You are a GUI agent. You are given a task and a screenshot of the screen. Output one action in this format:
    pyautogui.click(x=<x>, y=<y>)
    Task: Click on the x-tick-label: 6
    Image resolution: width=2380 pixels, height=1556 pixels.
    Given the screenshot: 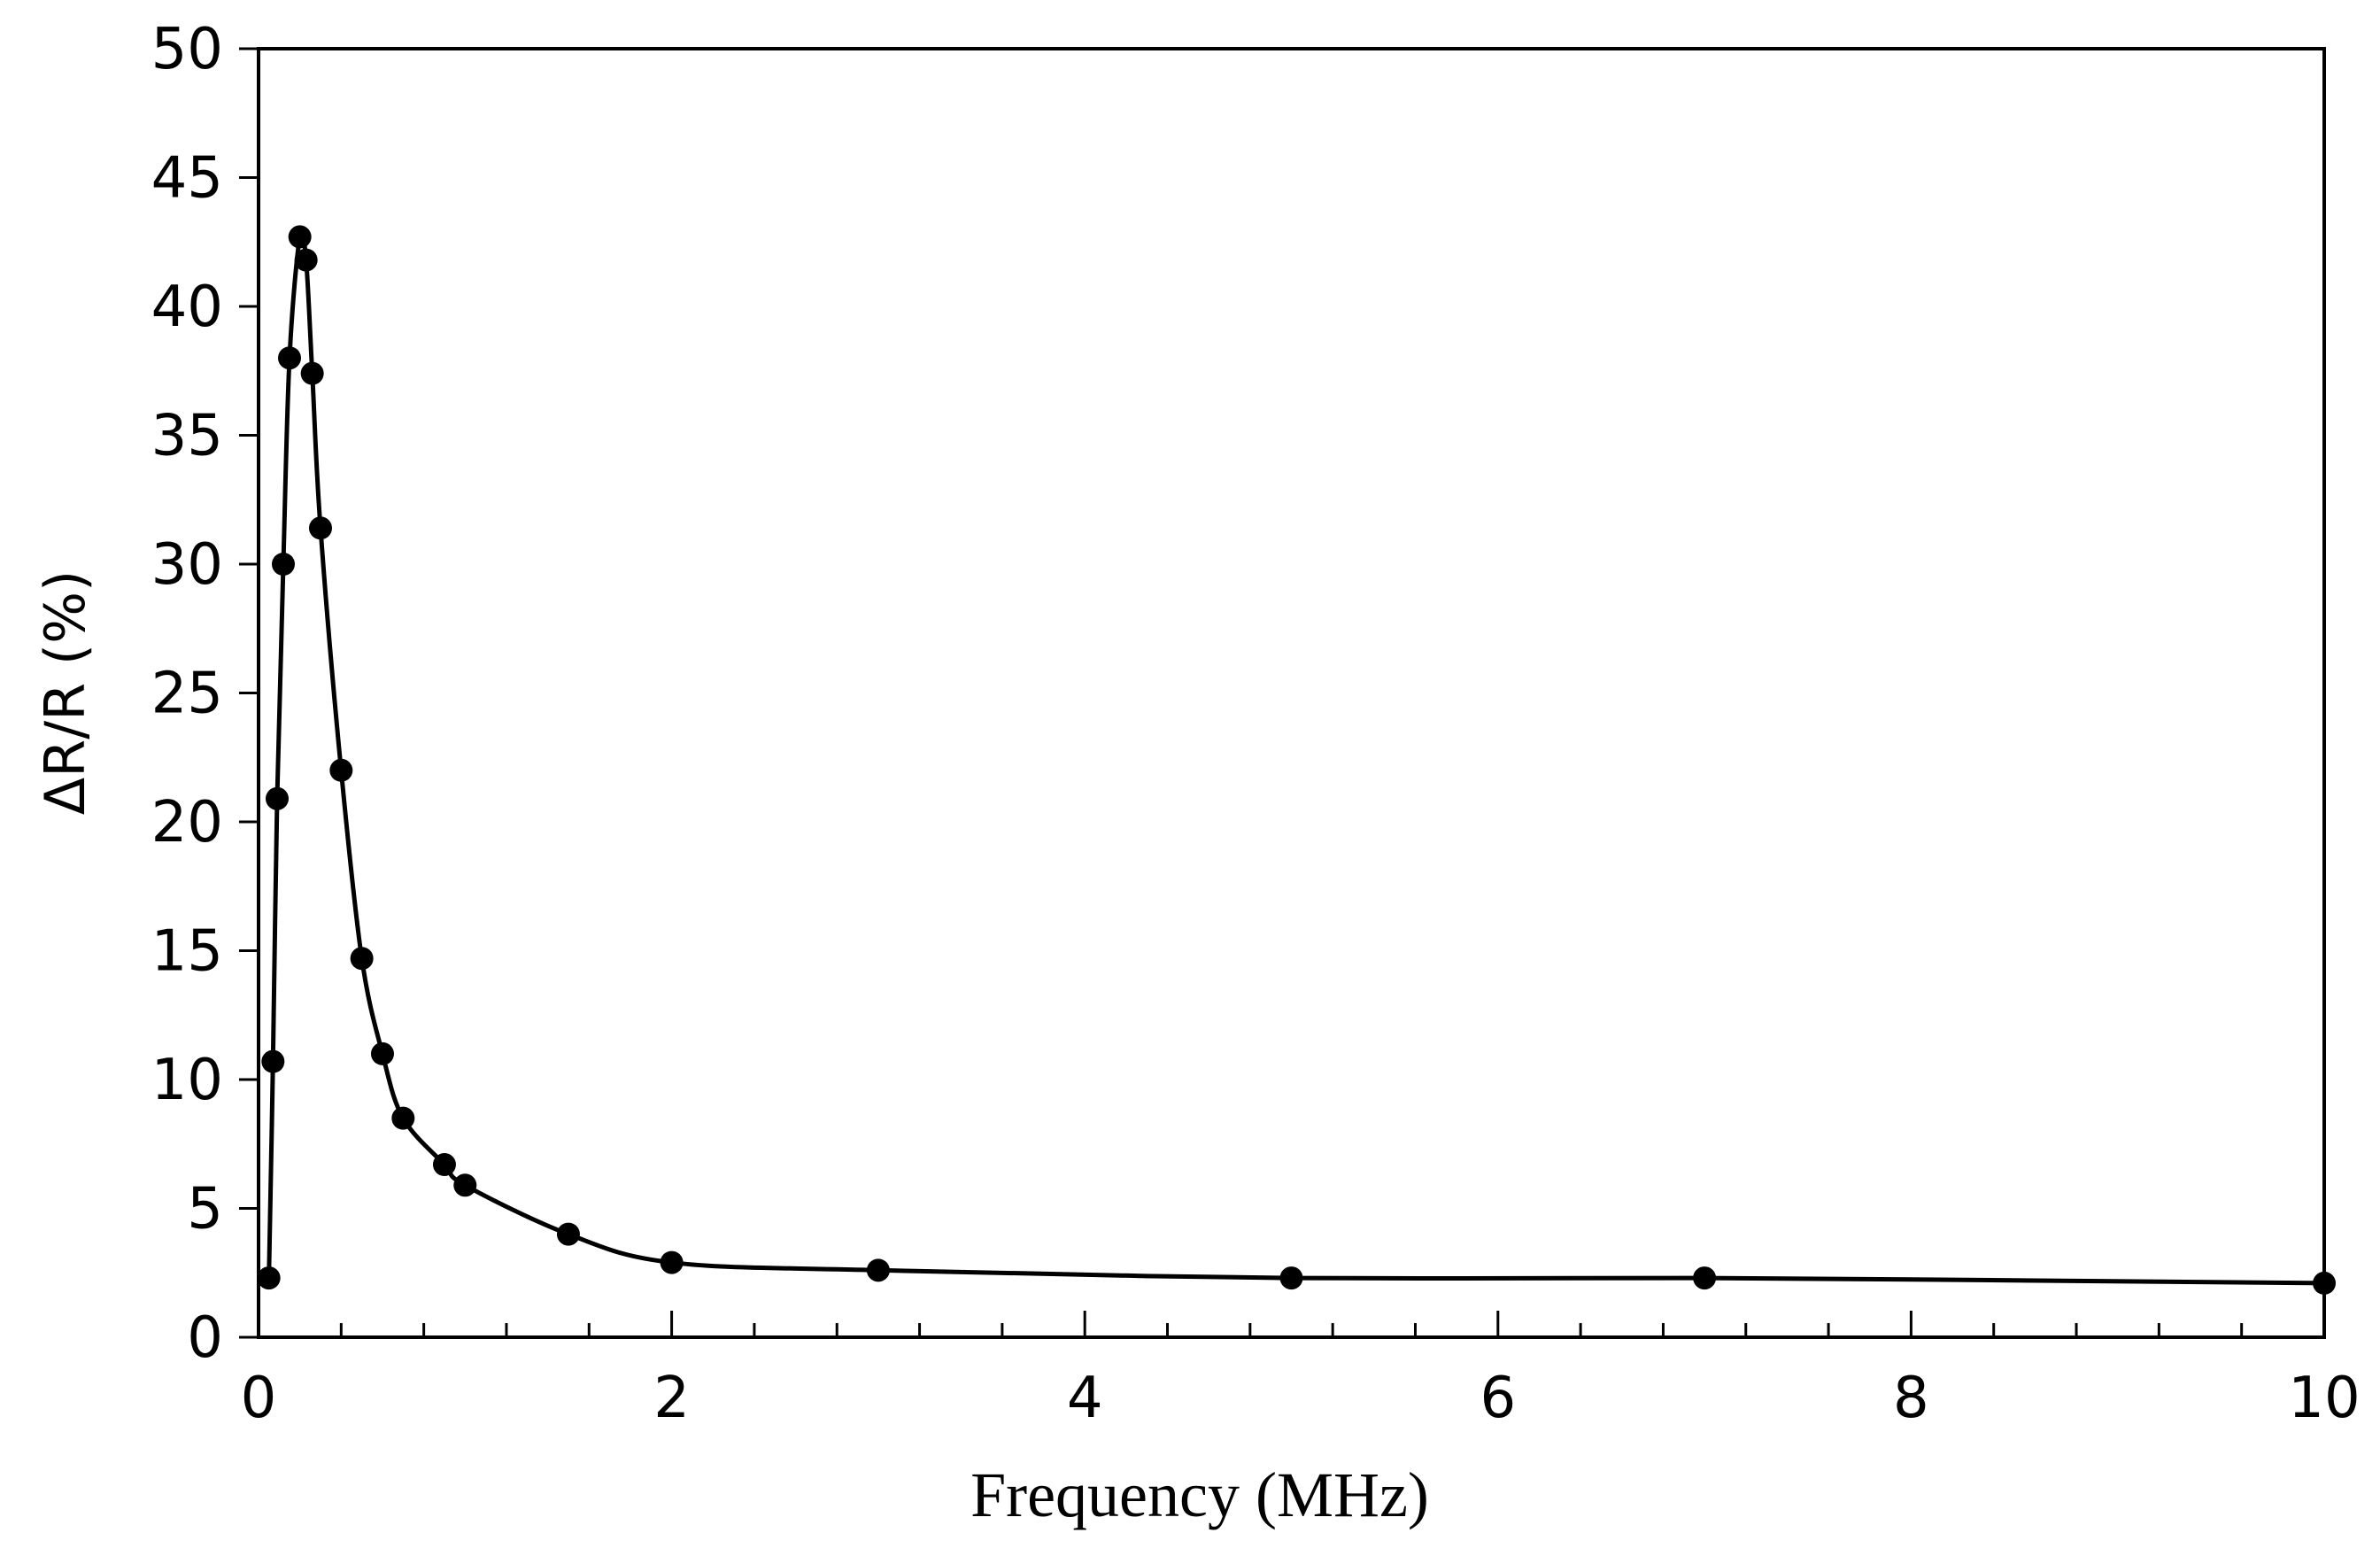 What is the action you would take?
    pyautogui.click(x=1498, y=1398)
    